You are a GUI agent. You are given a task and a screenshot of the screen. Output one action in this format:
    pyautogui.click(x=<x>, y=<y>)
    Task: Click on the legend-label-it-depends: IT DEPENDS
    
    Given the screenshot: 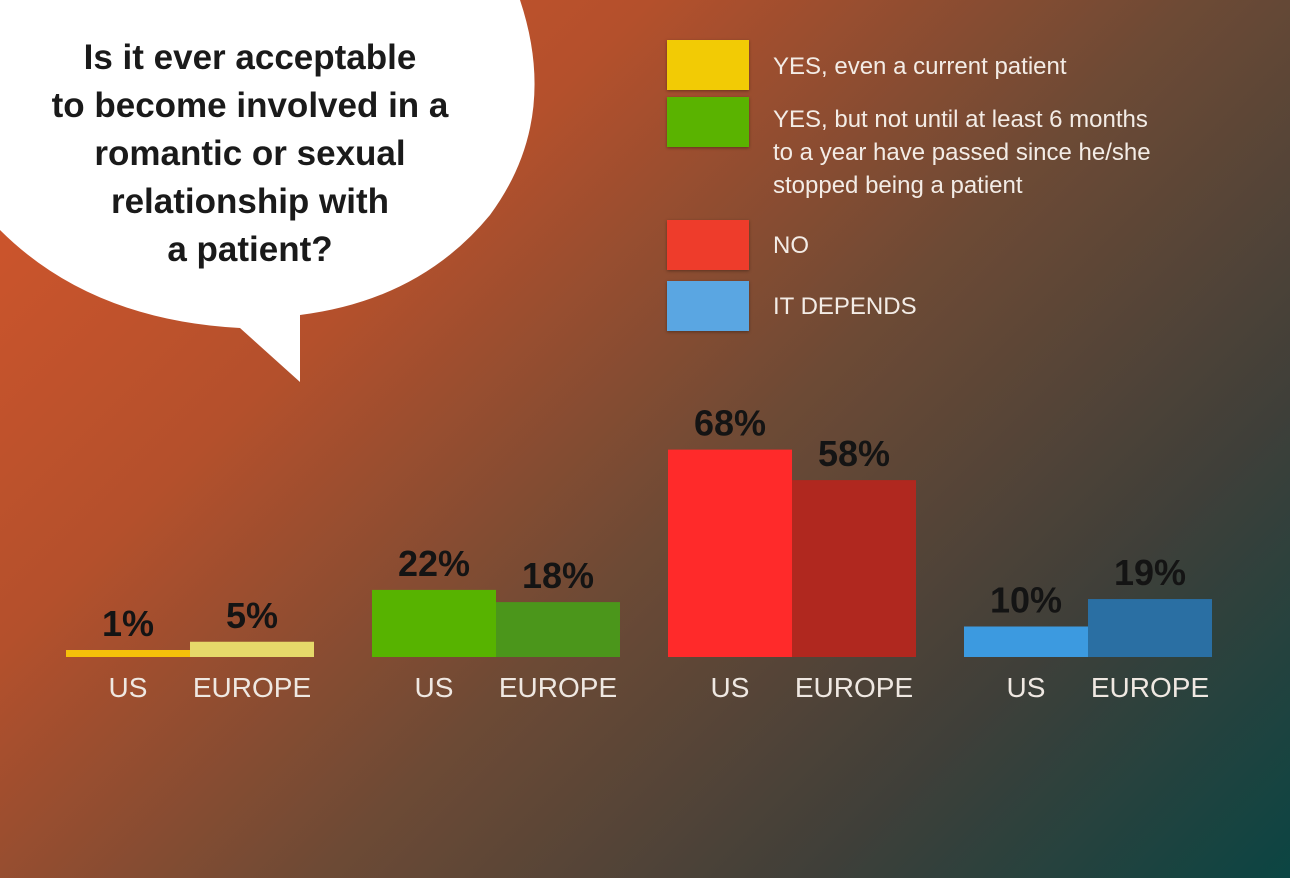 What is the action you would take?
    pyautogui.click(x=845, y=306)
    